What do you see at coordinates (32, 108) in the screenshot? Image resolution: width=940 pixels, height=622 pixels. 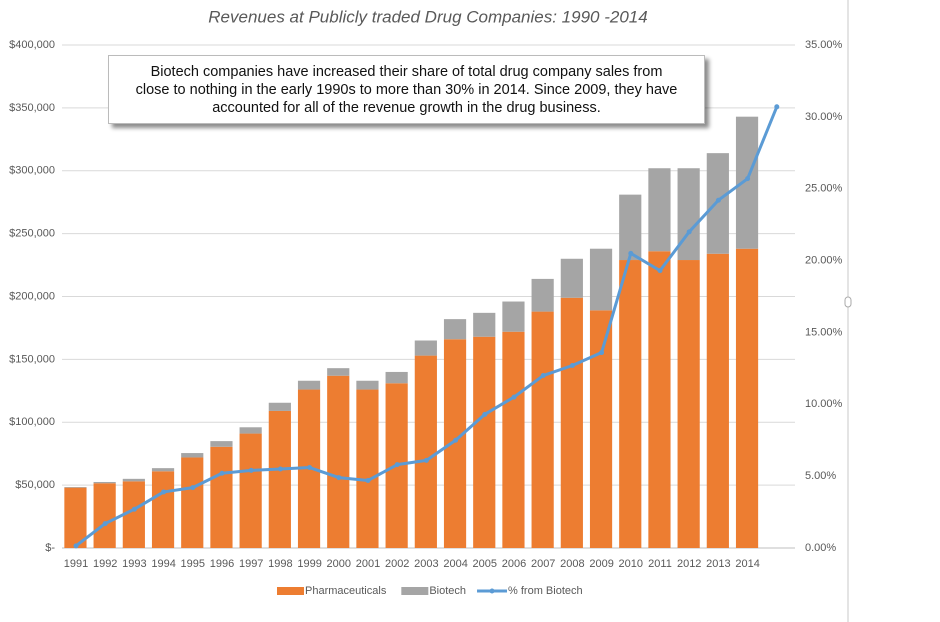 I see `y-tick-label: $350,000` at bounding box center [32, 108].